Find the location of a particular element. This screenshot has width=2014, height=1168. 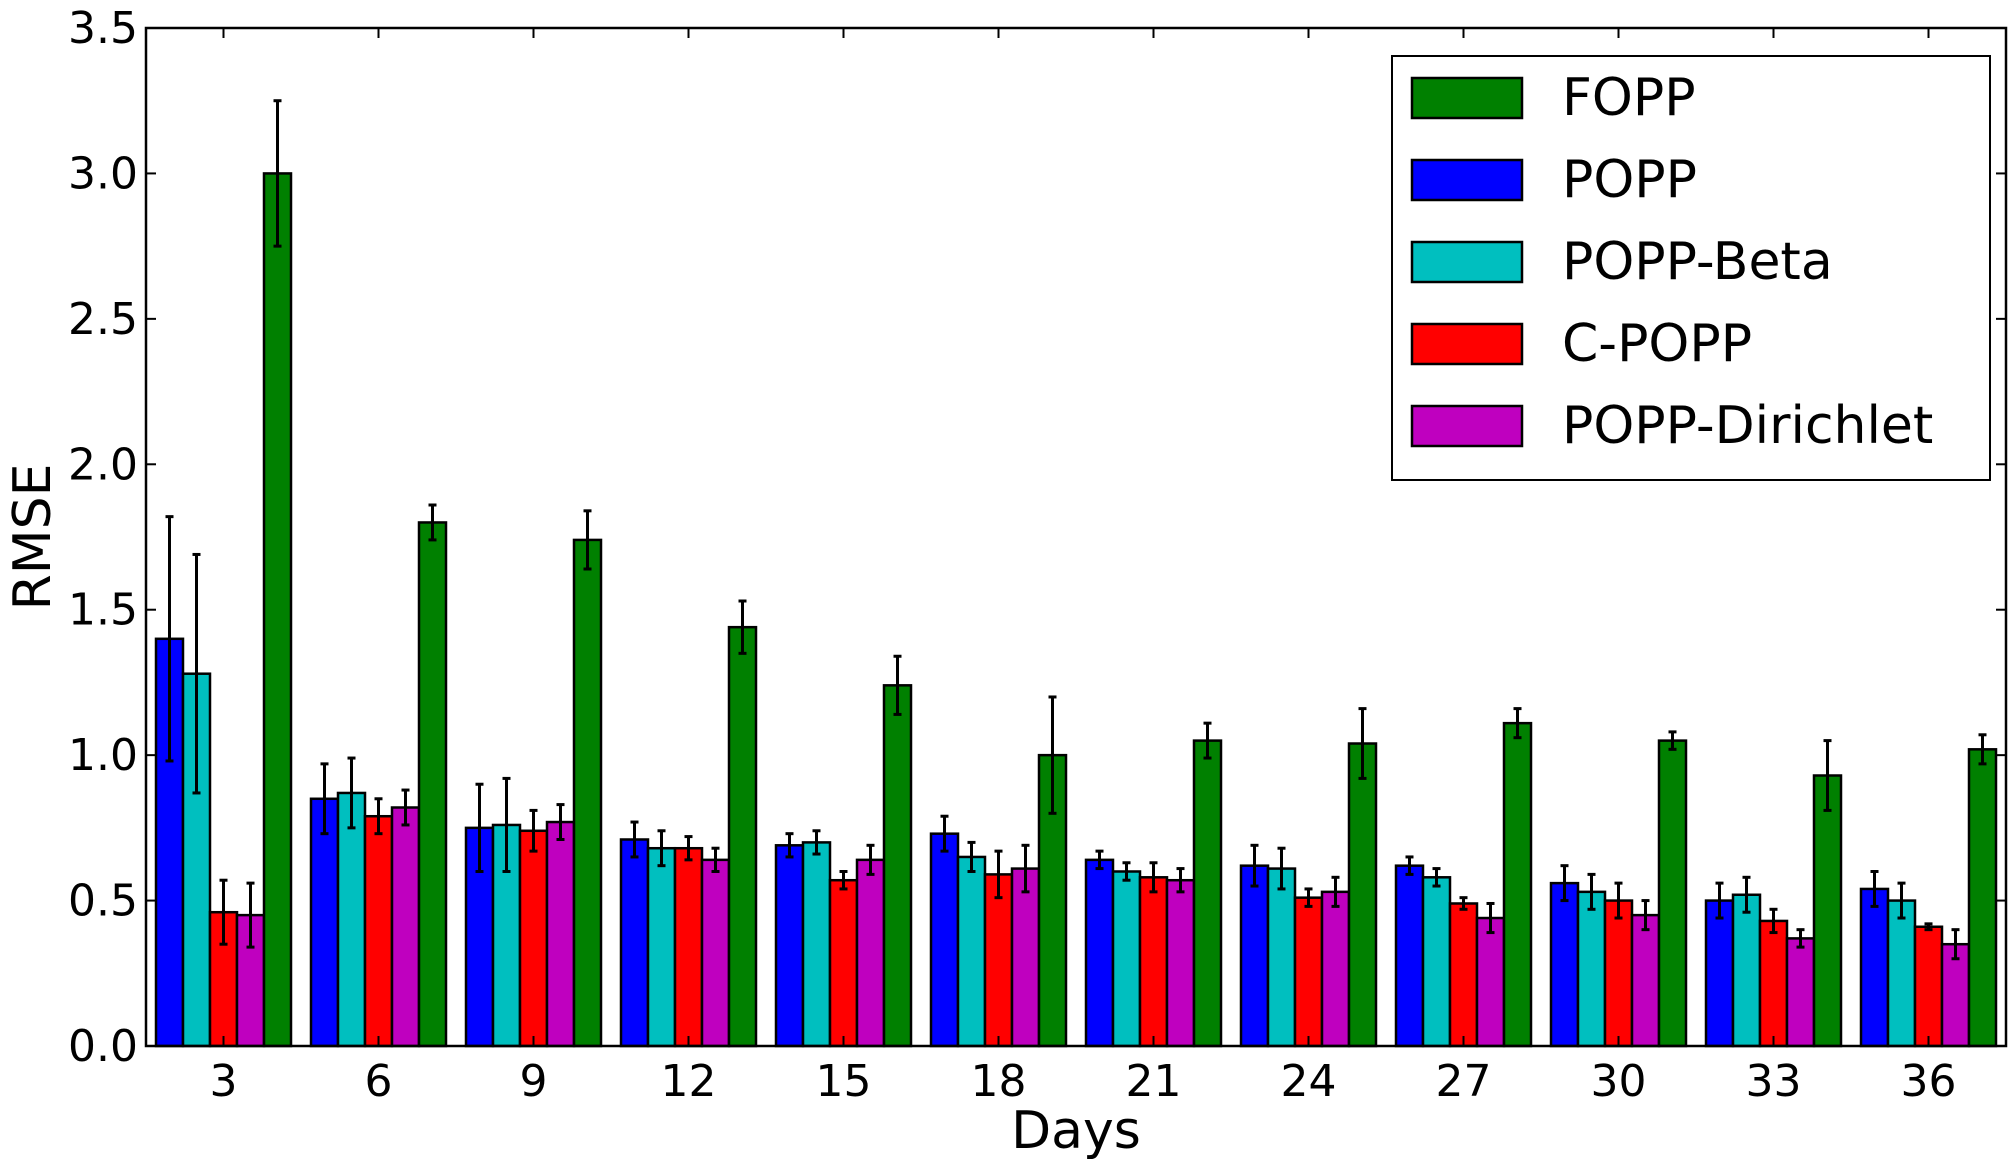

x-tick-label: 3 is located at coordinates (224, 1081).